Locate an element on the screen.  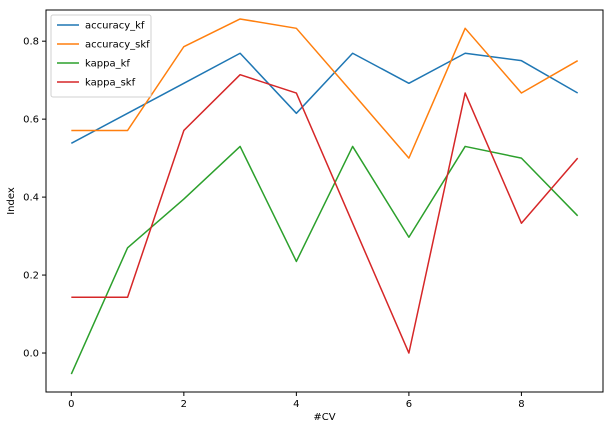
legend-label: accuracy_skf is located at coordinates (117, 45).